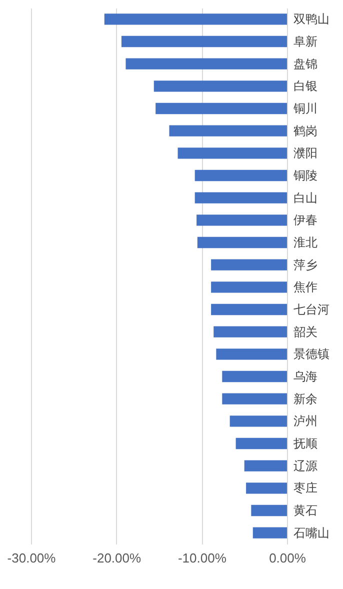  What do you see at coordinates (305, 443) in the screenshot?
I see `y-tick-label: 抚顺` at bounding box center [305, 443].